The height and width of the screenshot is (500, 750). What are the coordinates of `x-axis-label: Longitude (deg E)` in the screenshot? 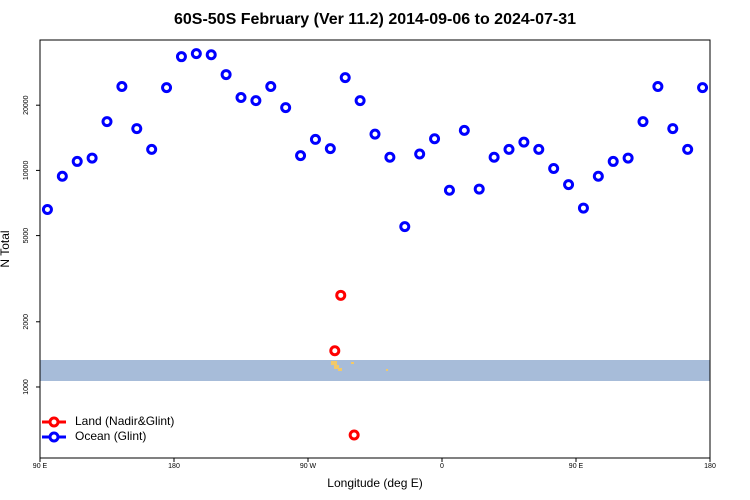 It's located at (374, 483).